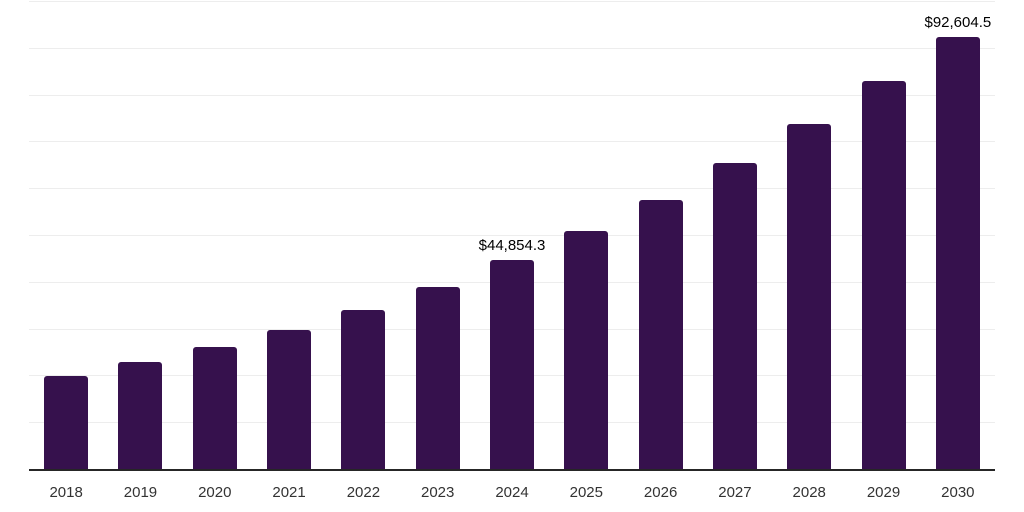  Describe the element at coordinates (140, 416) in the screenshot. I see `bar-2019` at that location.